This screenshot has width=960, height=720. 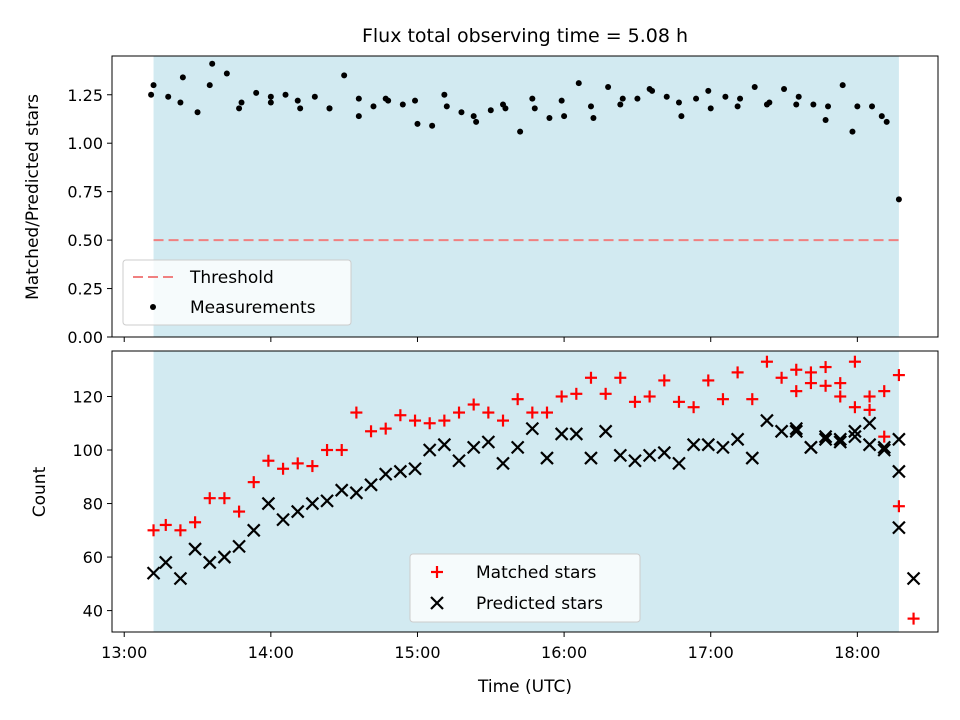 I want to click on x-axis-label: Time (UTC), so click(x=524, y=687).